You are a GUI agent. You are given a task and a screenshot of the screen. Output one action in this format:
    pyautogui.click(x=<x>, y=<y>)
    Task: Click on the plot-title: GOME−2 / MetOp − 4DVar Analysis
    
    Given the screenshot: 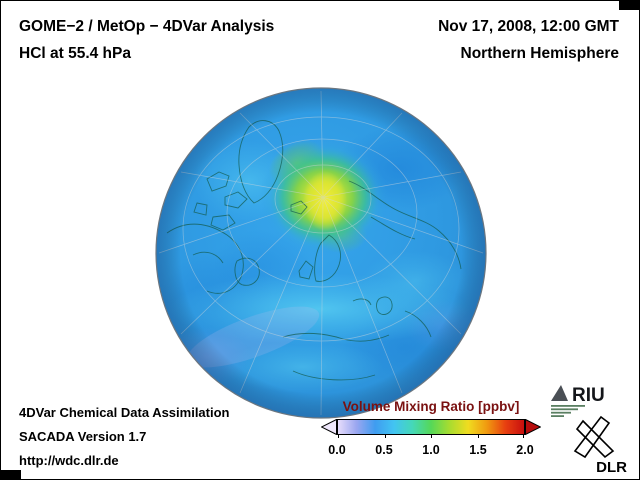 What is the action you would take?
    pyautogui.click(x=147, y=26)
    